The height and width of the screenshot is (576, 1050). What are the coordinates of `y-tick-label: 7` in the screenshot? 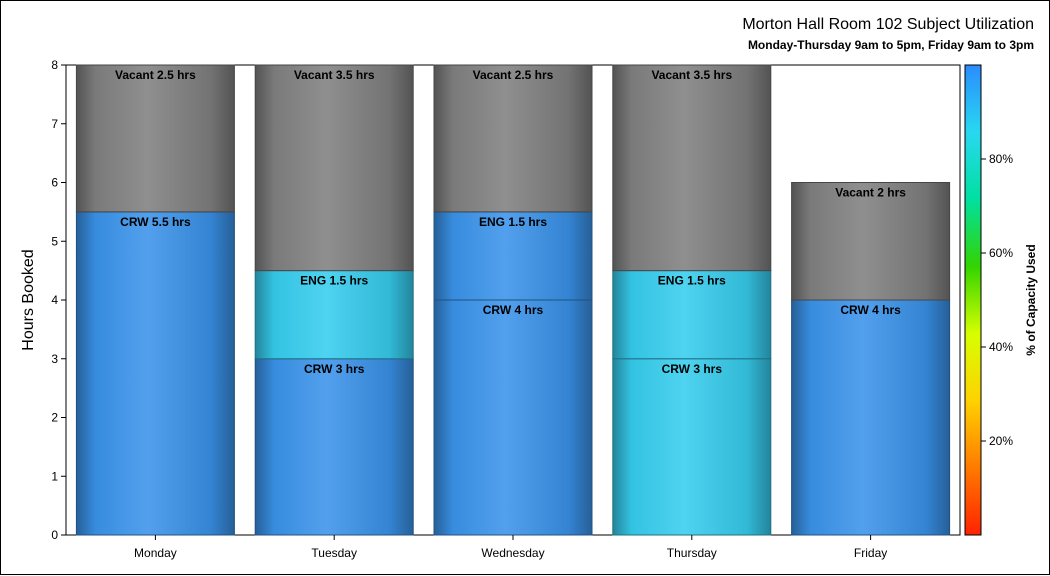 It's located at (54, 124).